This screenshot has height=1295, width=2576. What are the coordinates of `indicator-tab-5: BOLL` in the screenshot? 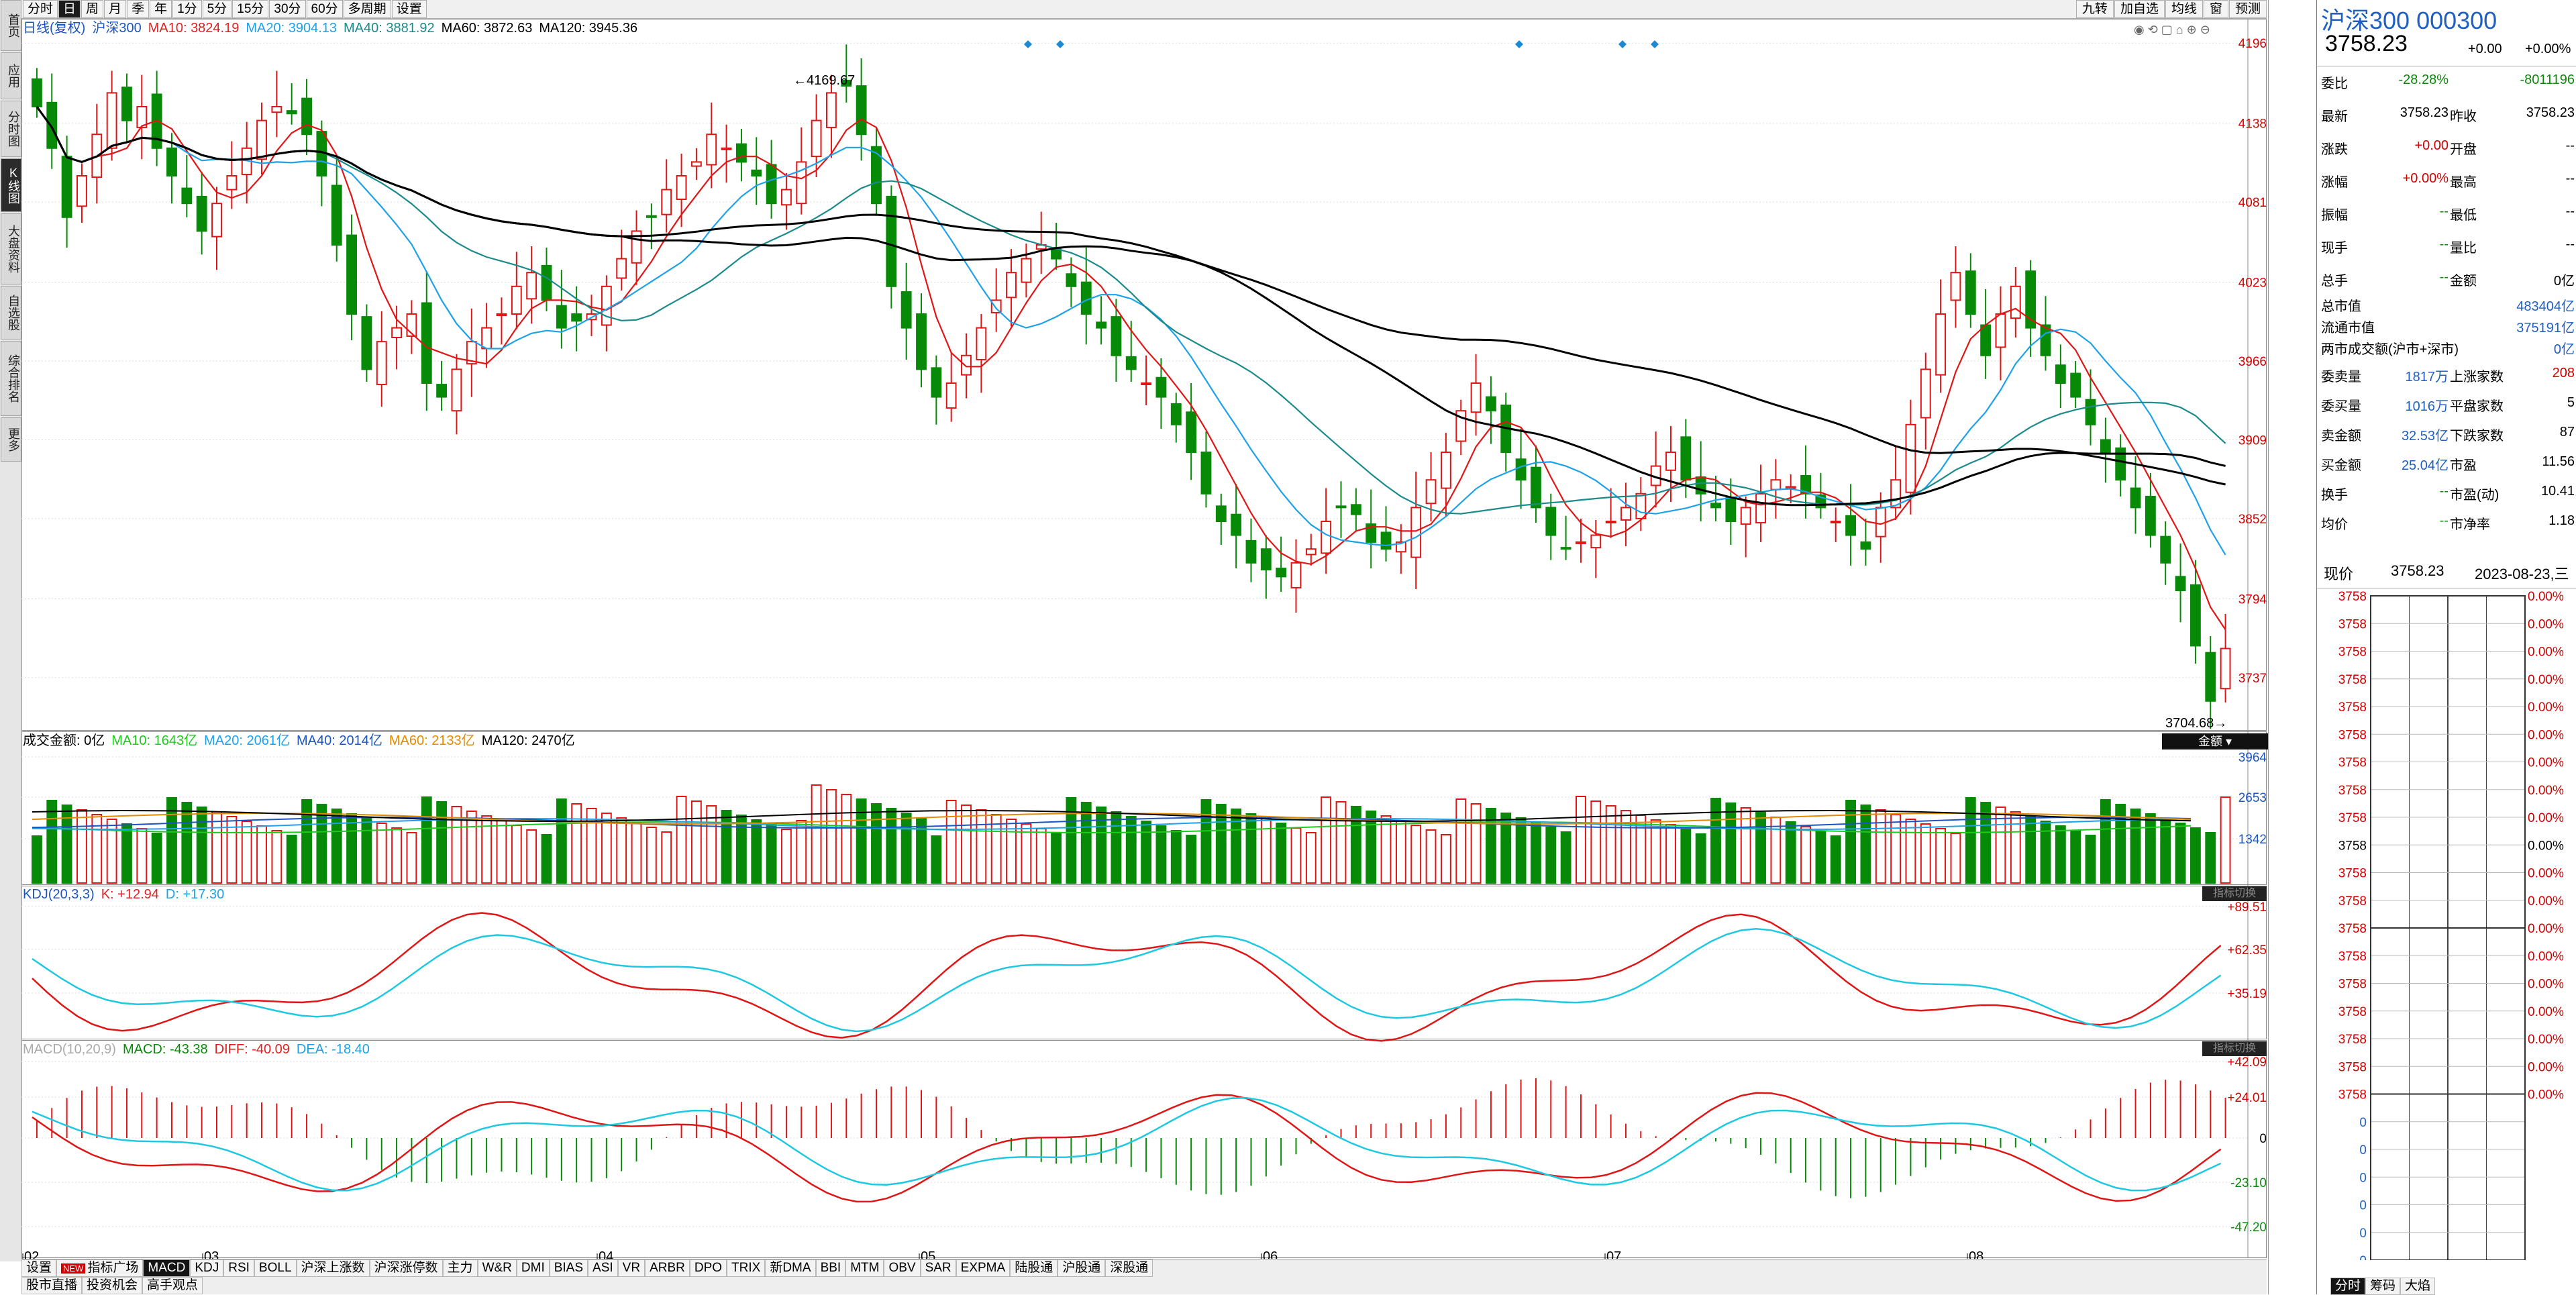 It's located at (275, 1268).